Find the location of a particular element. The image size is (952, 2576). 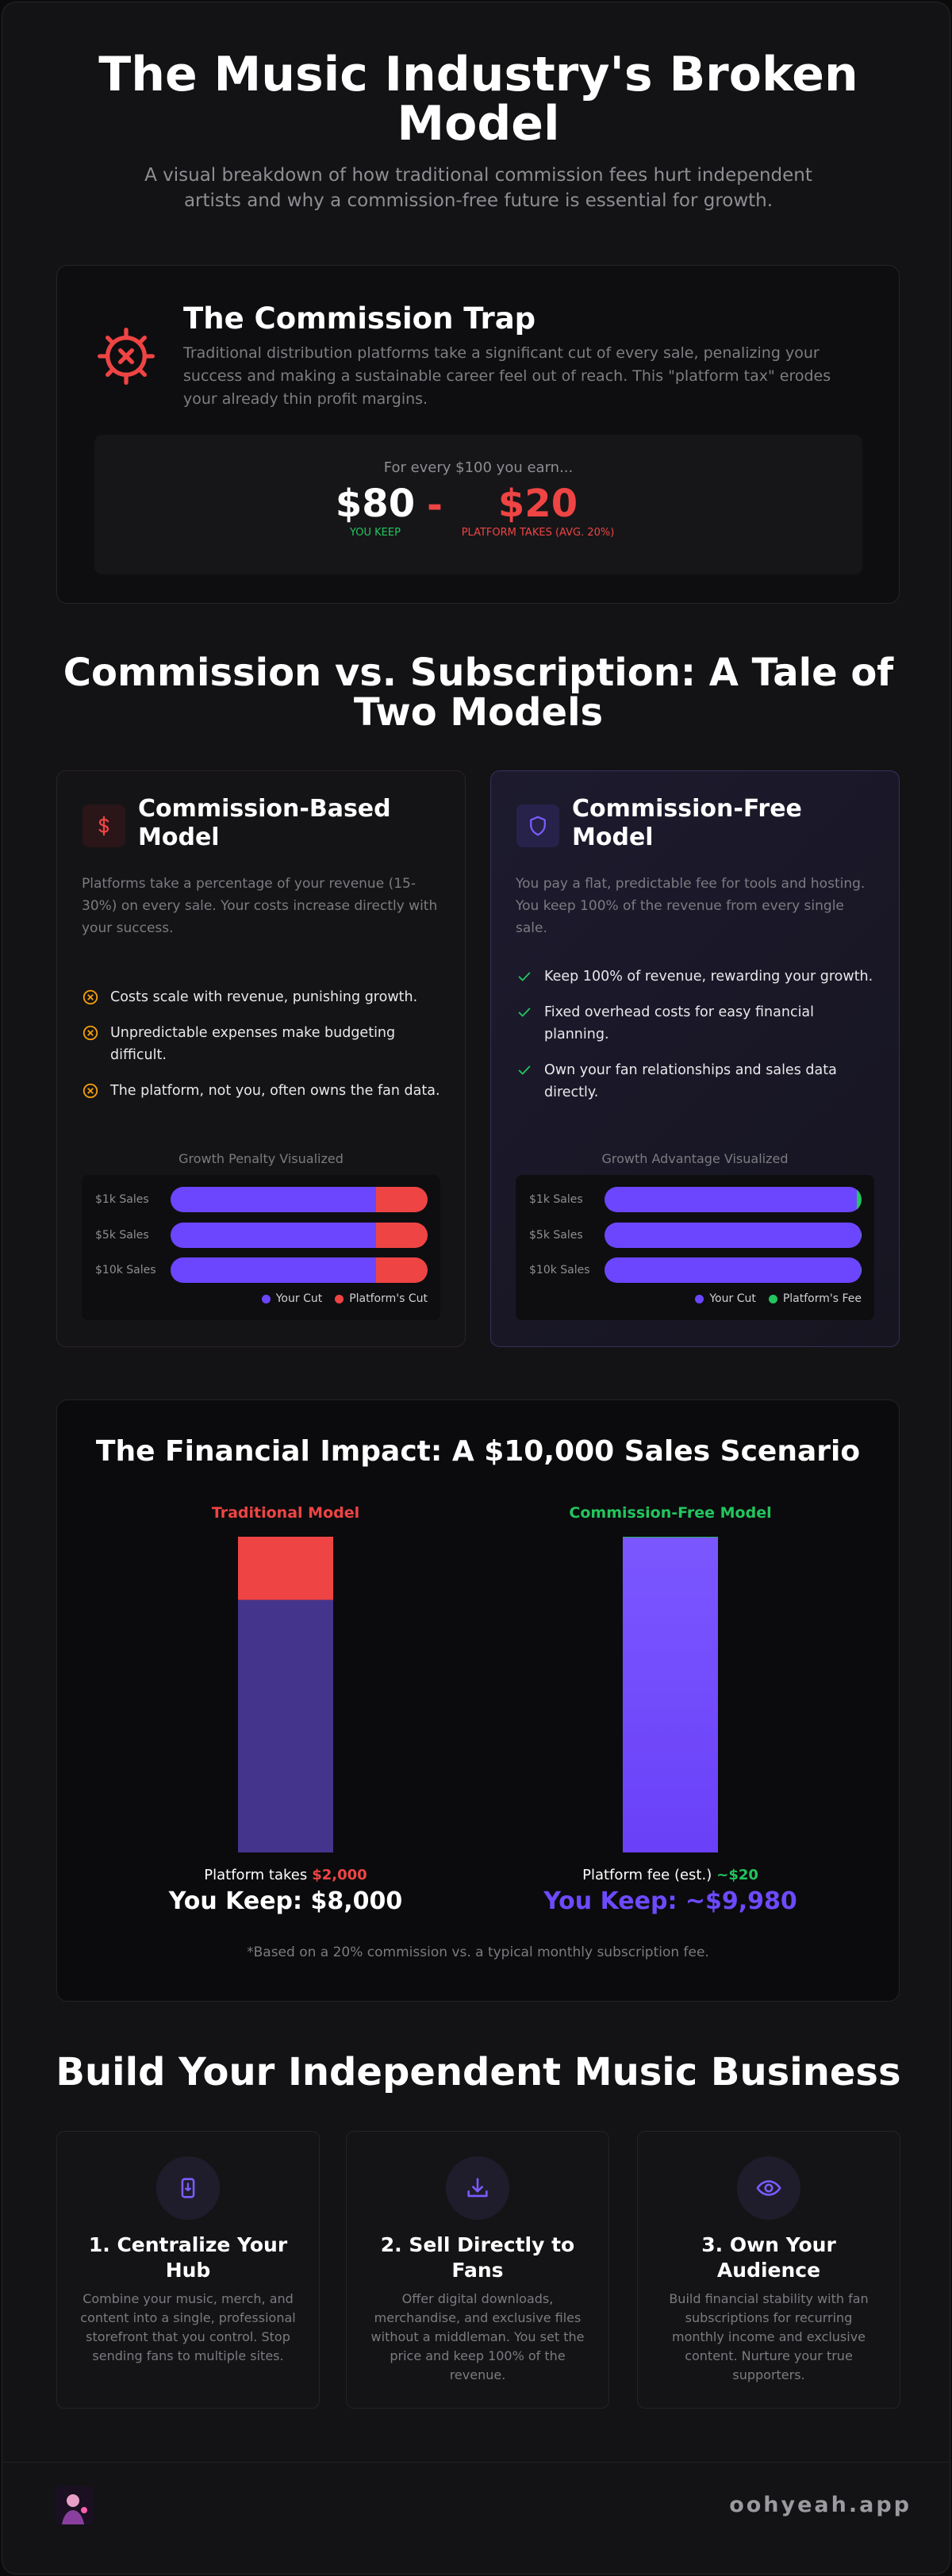

footer-divider is located at coordinates (476, 2462).